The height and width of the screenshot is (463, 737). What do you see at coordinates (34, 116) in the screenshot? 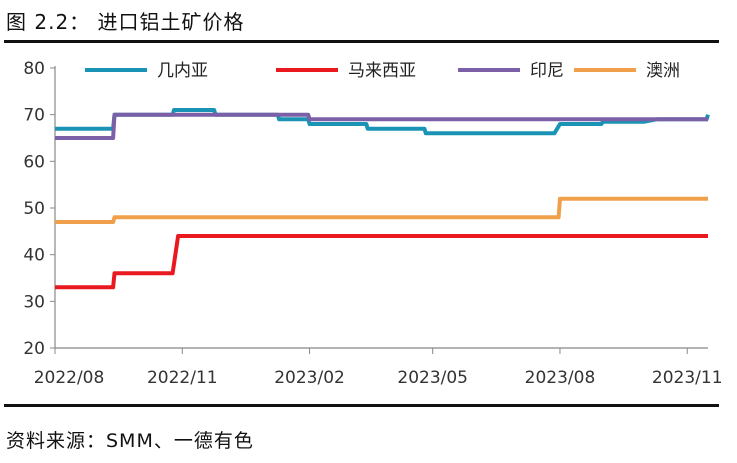
I see `y-tick-label: 70` at bounding box center [34, 116].